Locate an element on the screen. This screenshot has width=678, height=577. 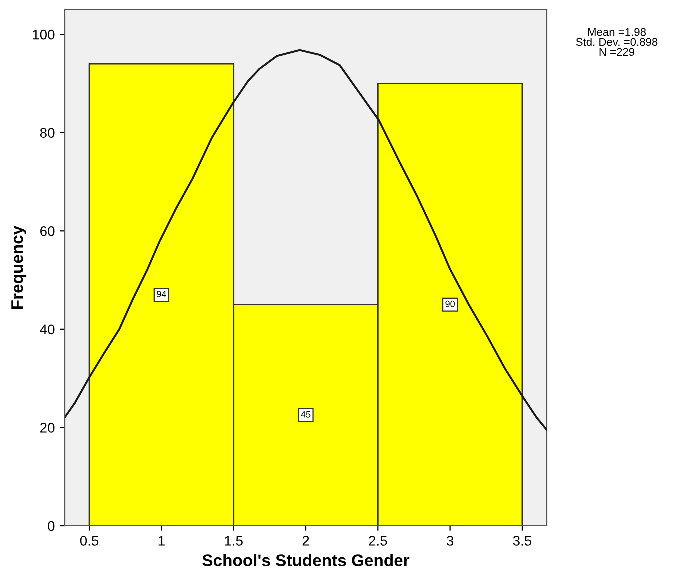
x-tick-label: 1.5 is located at coordinates (234, 541).